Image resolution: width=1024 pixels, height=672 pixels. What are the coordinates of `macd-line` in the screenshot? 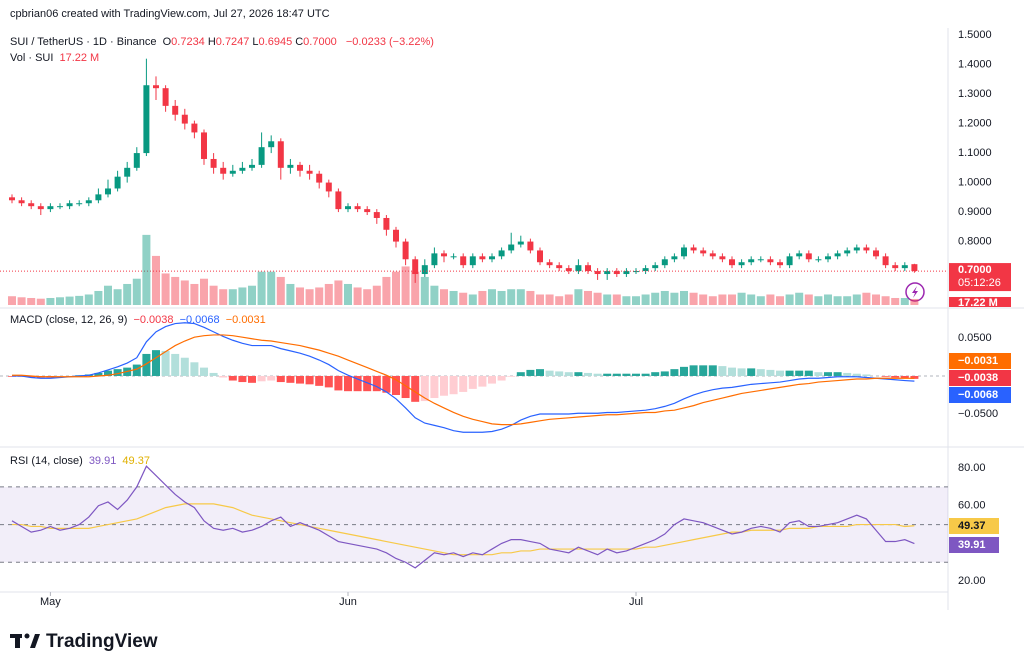 It's located at (463, 377).